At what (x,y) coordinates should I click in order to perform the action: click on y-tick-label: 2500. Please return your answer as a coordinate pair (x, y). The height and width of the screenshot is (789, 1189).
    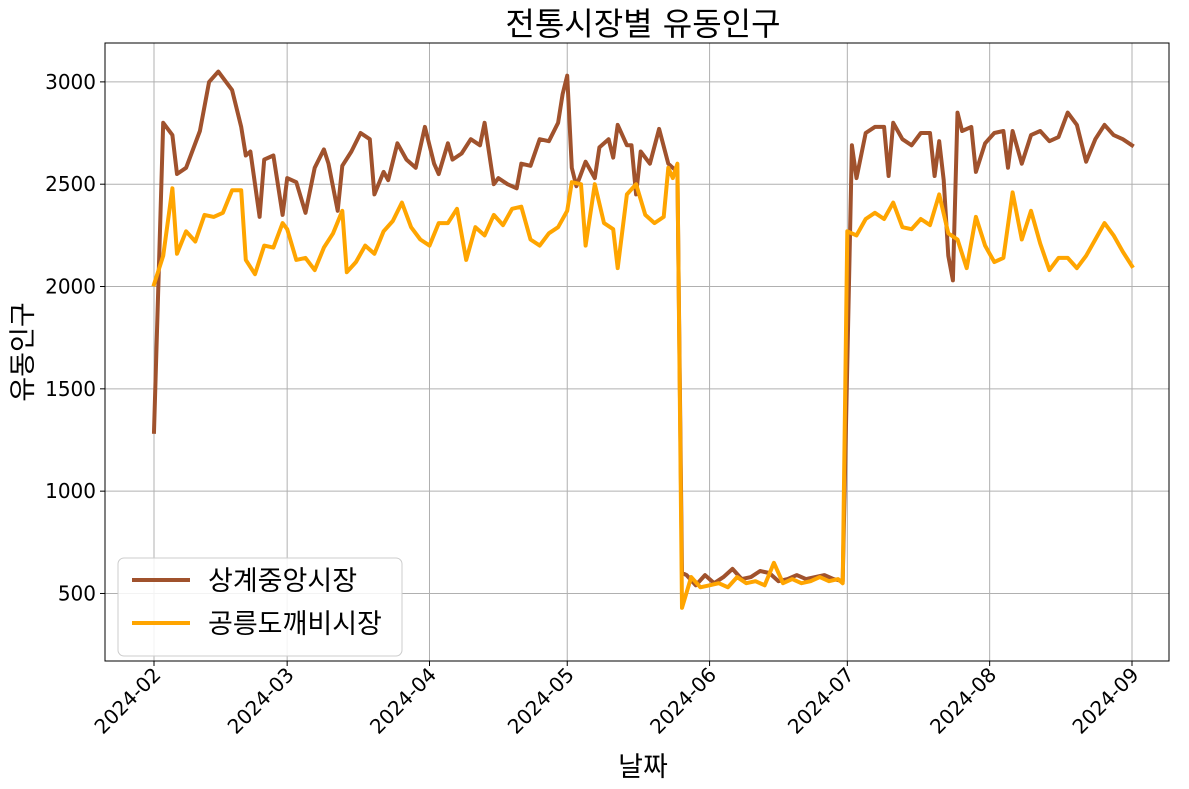
    Looking at the image, I should click on (70, 184).